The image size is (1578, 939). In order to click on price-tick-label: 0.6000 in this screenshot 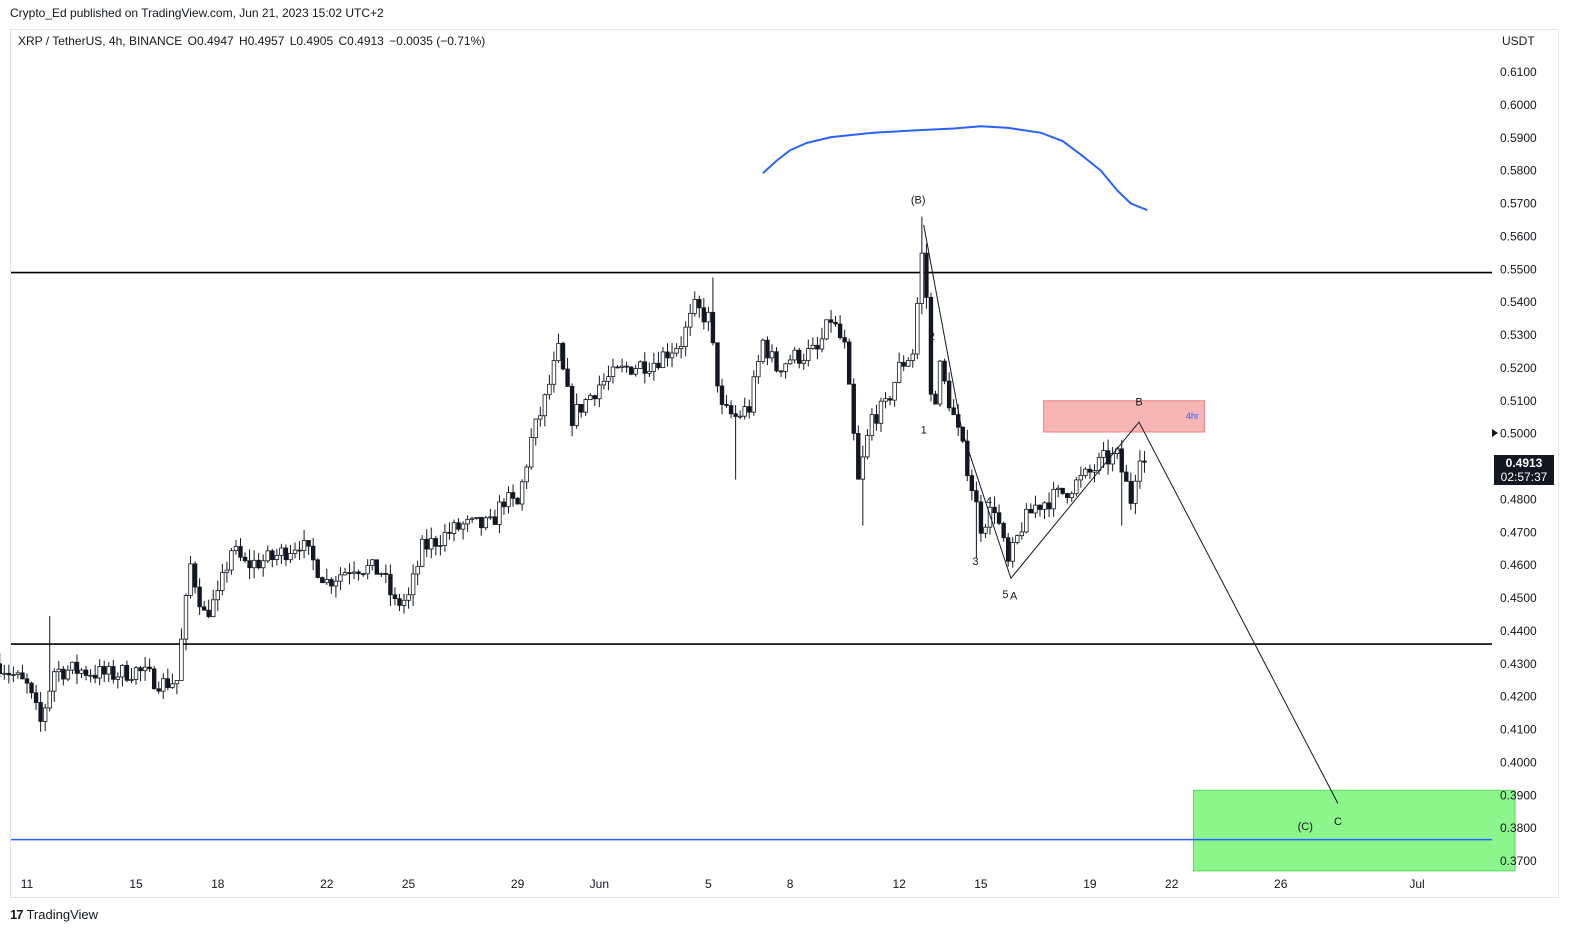, I will do `click(1518, 105)`.